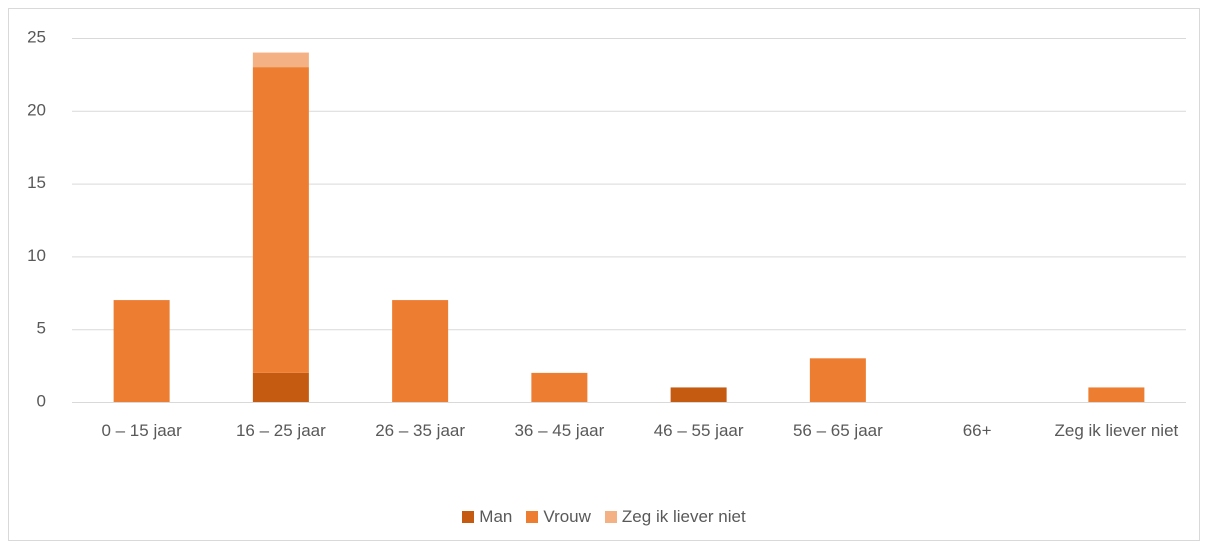 This screenshot has height=550, width=1208. What do you see at coordinates (1116, 430) in the screenshot?
I see `x-tick-label: Zeg ik liever niet` at bounding box center [1116, 430].